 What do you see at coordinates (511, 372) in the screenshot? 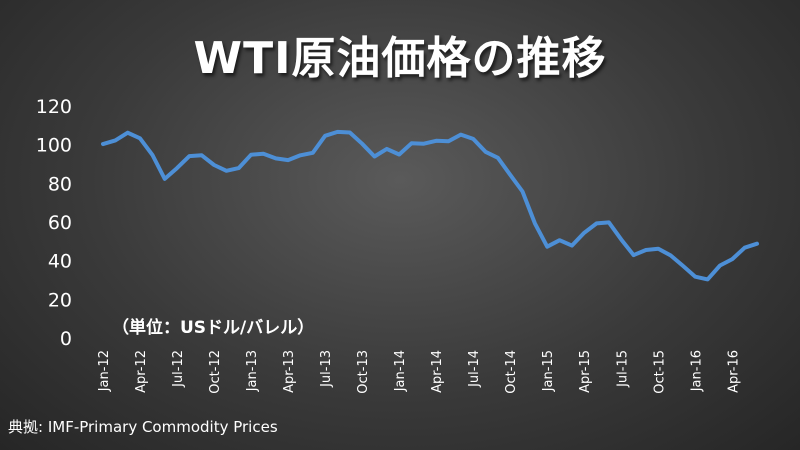
I see `x-tick-label: Oct-14` at bounding box center [511, 372].